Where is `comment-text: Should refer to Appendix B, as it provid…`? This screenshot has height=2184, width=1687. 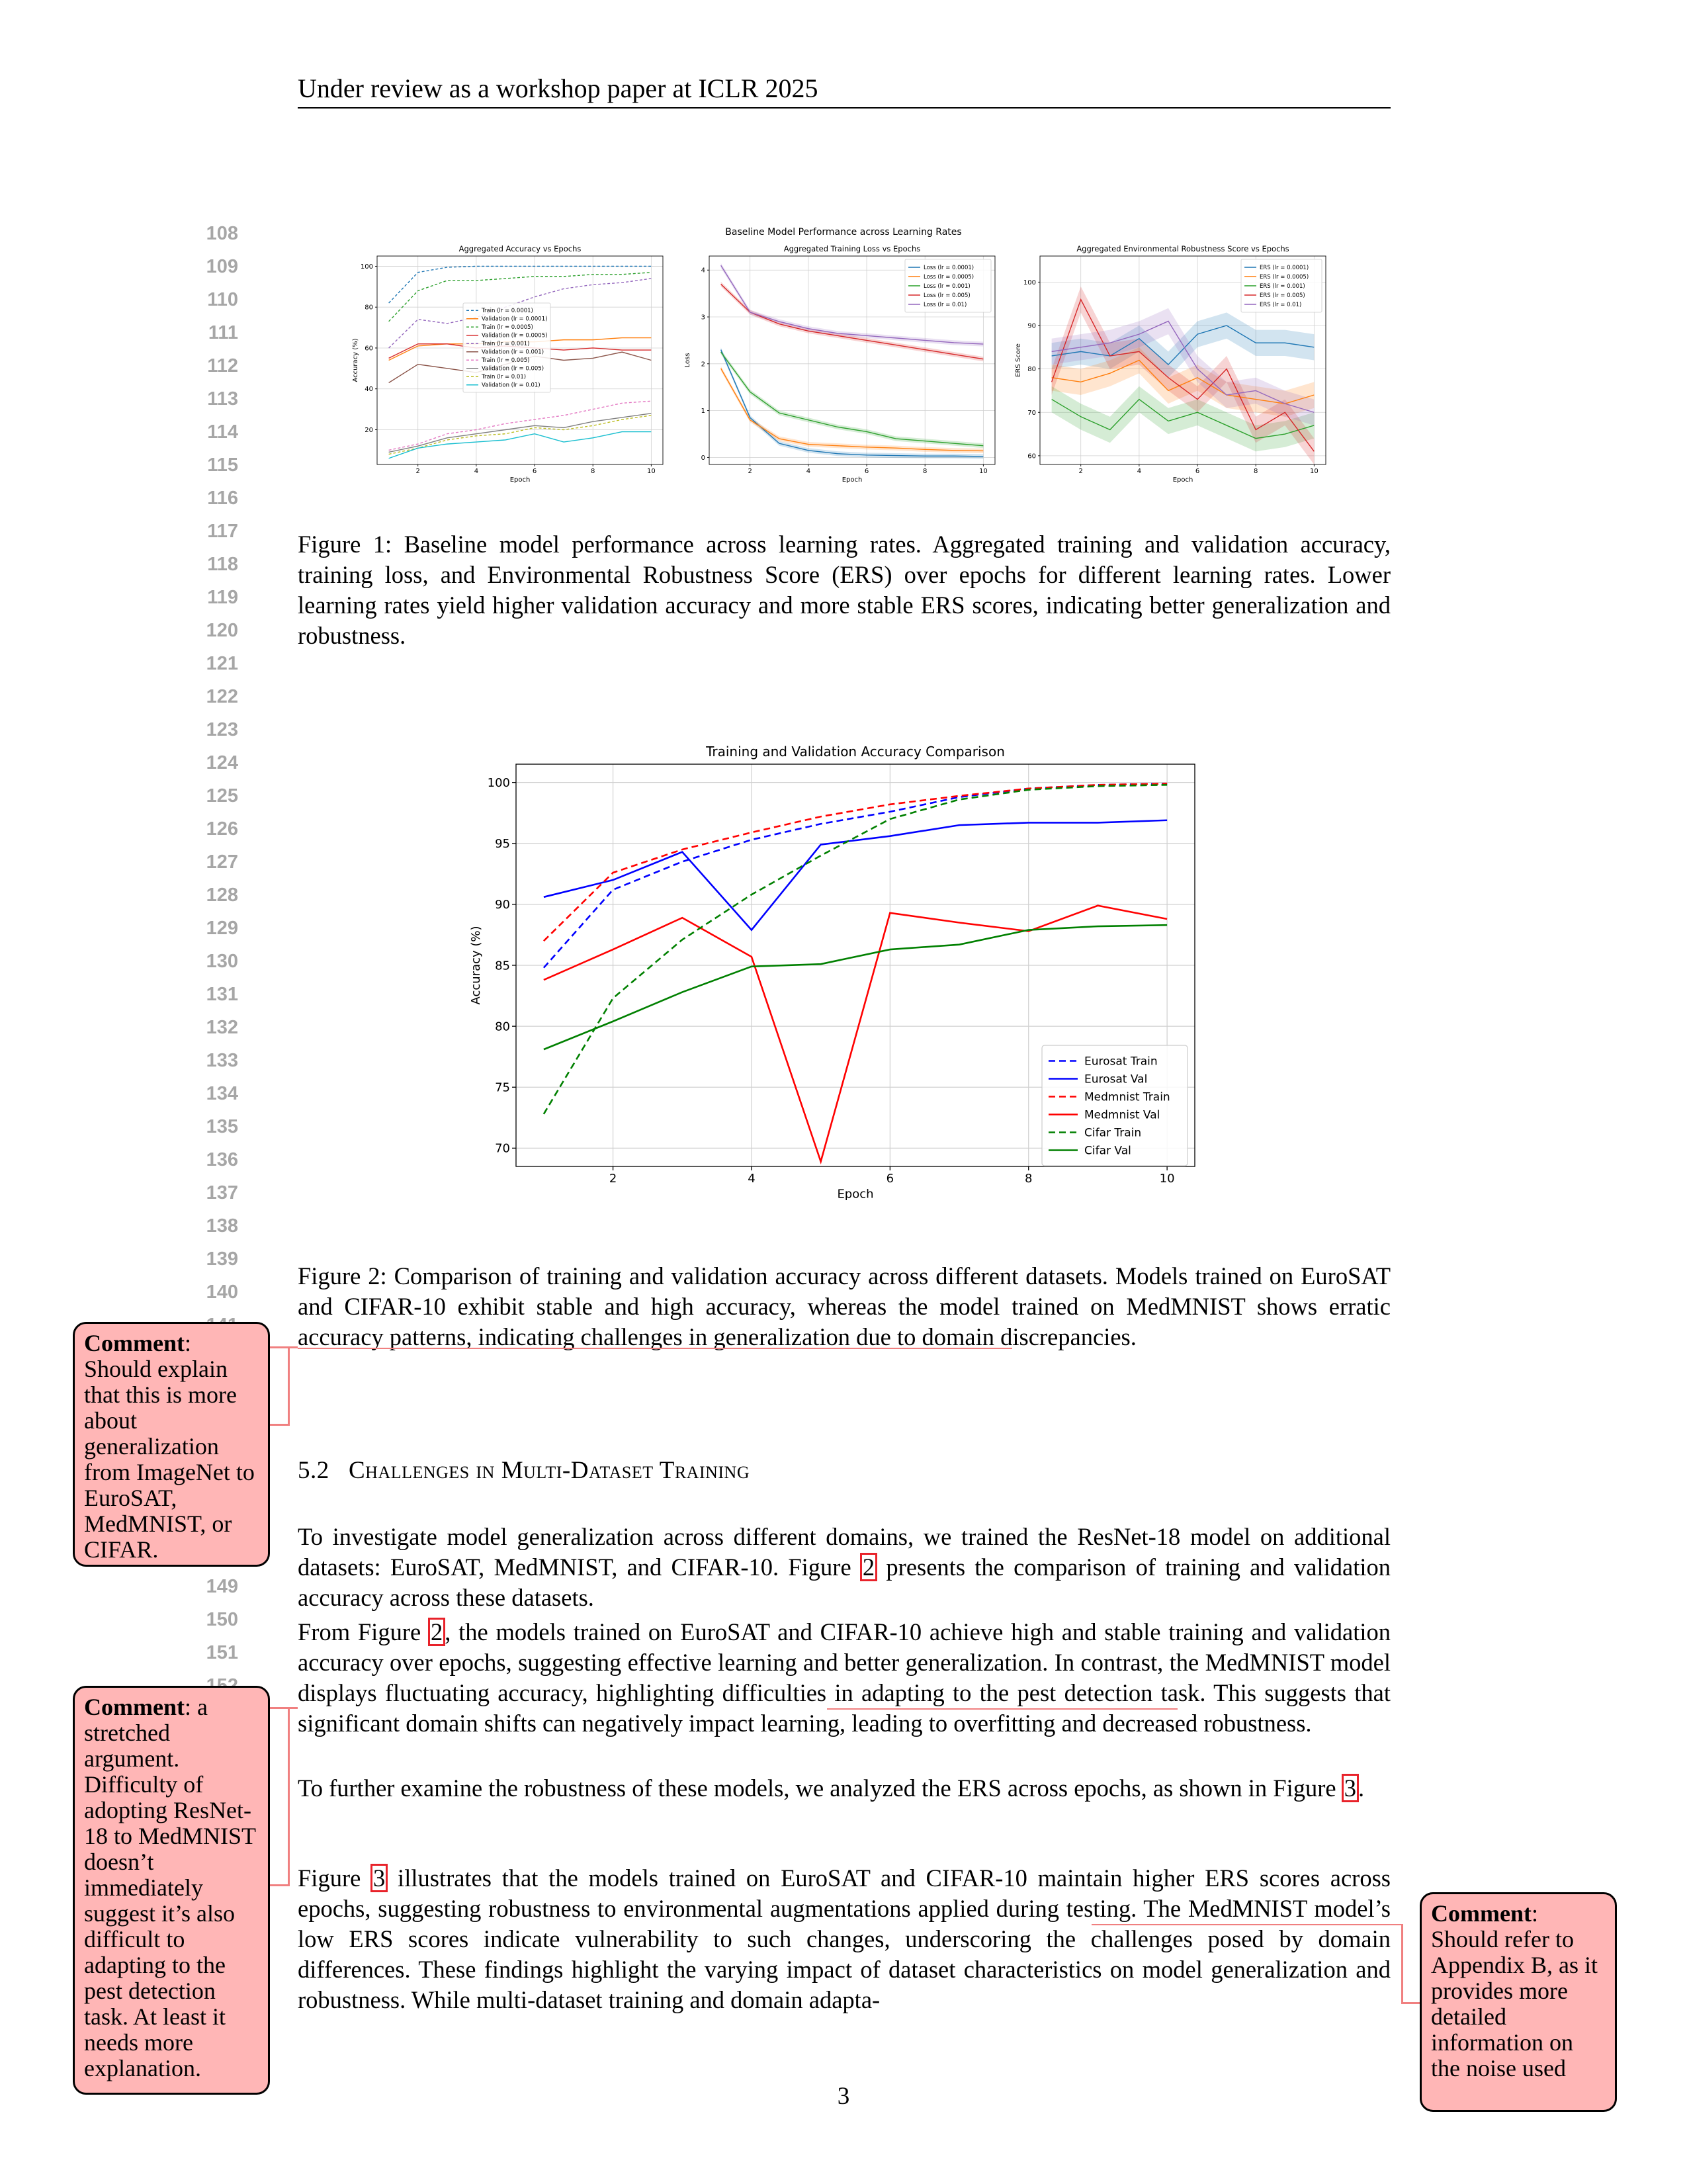
comment-text: Should refer to Appendix B, as it provid… is located at coordinates (1514, 2004).